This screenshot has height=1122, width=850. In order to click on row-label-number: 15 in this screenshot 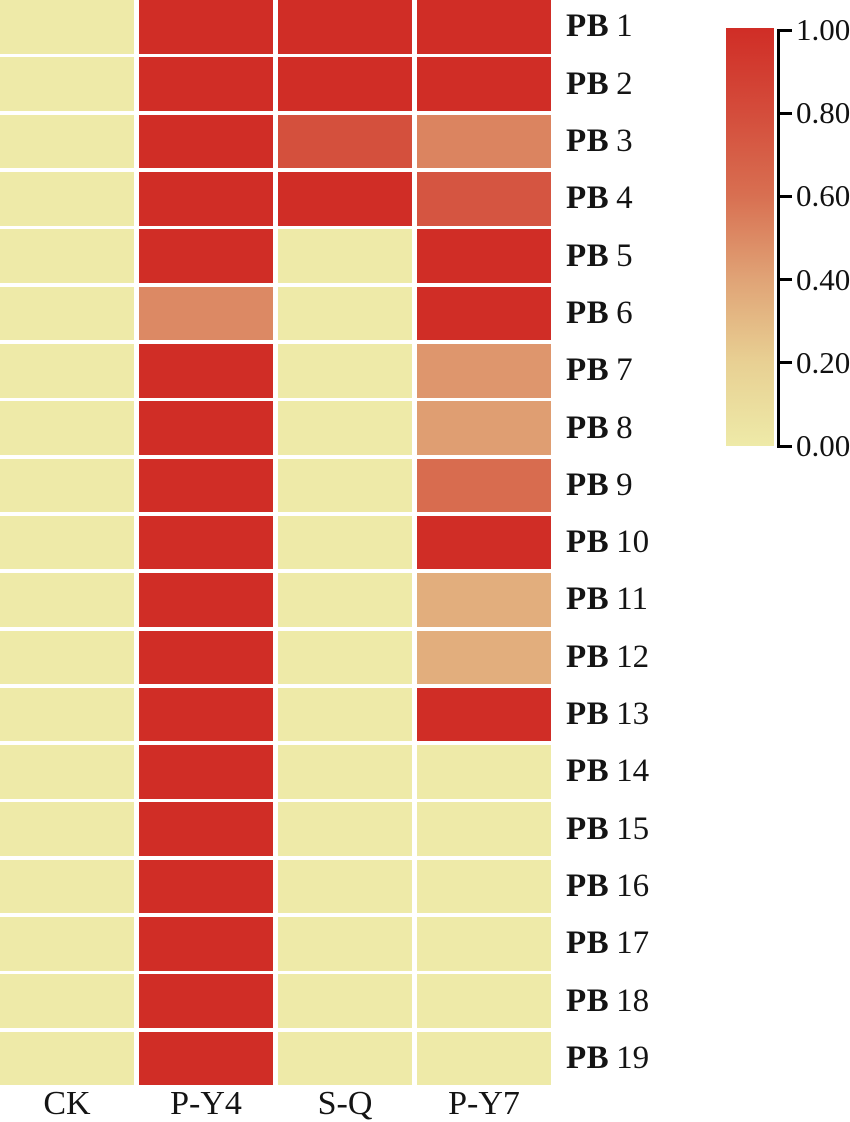, I will do `click(633, 828)`.